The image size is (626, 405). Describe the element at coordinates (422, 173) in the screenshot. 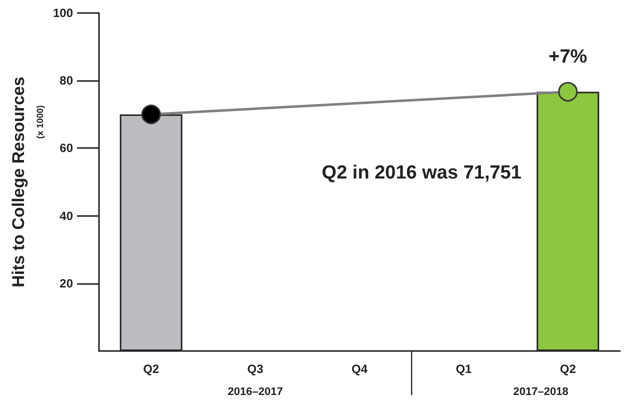

I see `annotation: Q2 in 2016 was 71,751` at that location.